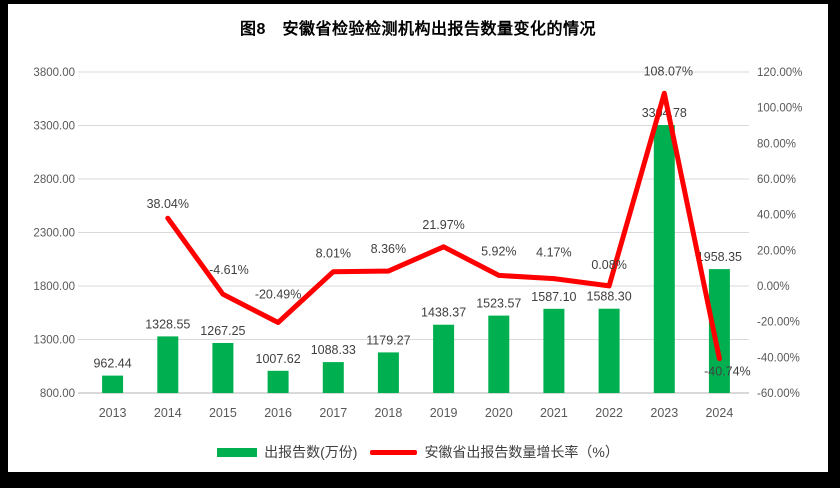 The image size is (840, 488). Describe the element at coordinates (609, 297) in the screenshot. I see `bar-value-label: 1588.30` at that location.